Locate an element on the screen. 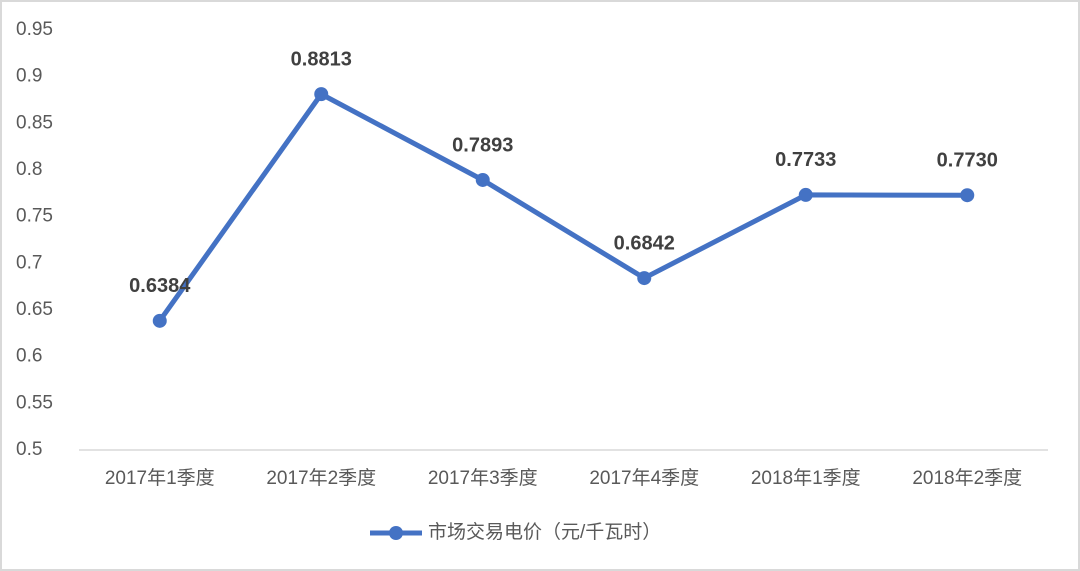 The width and height of the screenshot is (1080, 571). x-tick-label: 2017年2季度 is located at coordinates (321, 478).